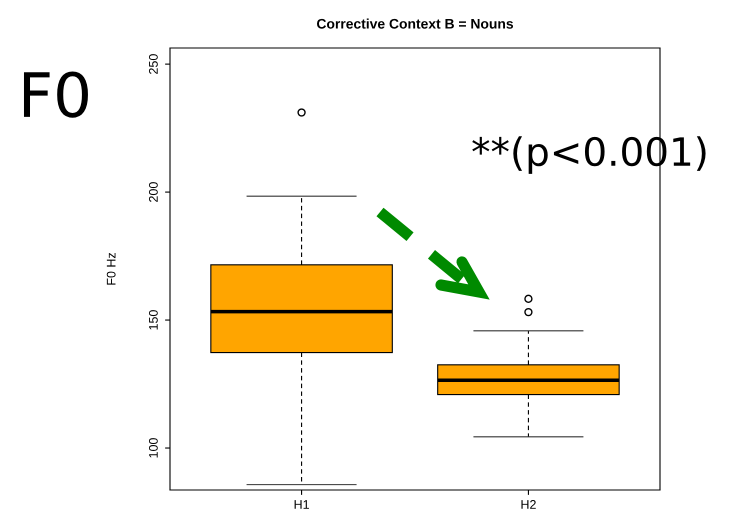 This screenshot has width=731, height=524. Describe the element at coordinates (153, 64) in the screenshot. I see `y-tick-label: 250` at that location.